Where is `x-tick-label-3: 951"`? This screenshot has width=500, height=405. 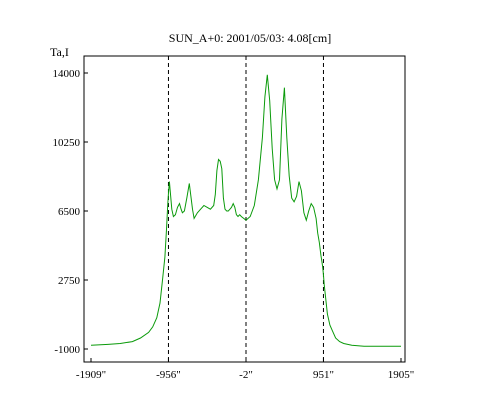
x-tick-label-3: 951" is located at coordinates (323, 375).